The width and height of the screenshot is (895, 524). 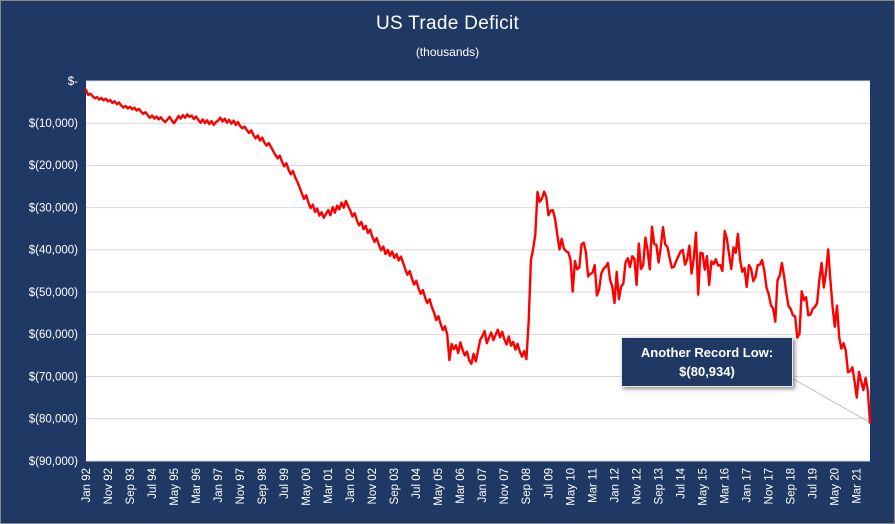 I want to click on x-axis-tick-label: May 05, so click(x=439, y=487).